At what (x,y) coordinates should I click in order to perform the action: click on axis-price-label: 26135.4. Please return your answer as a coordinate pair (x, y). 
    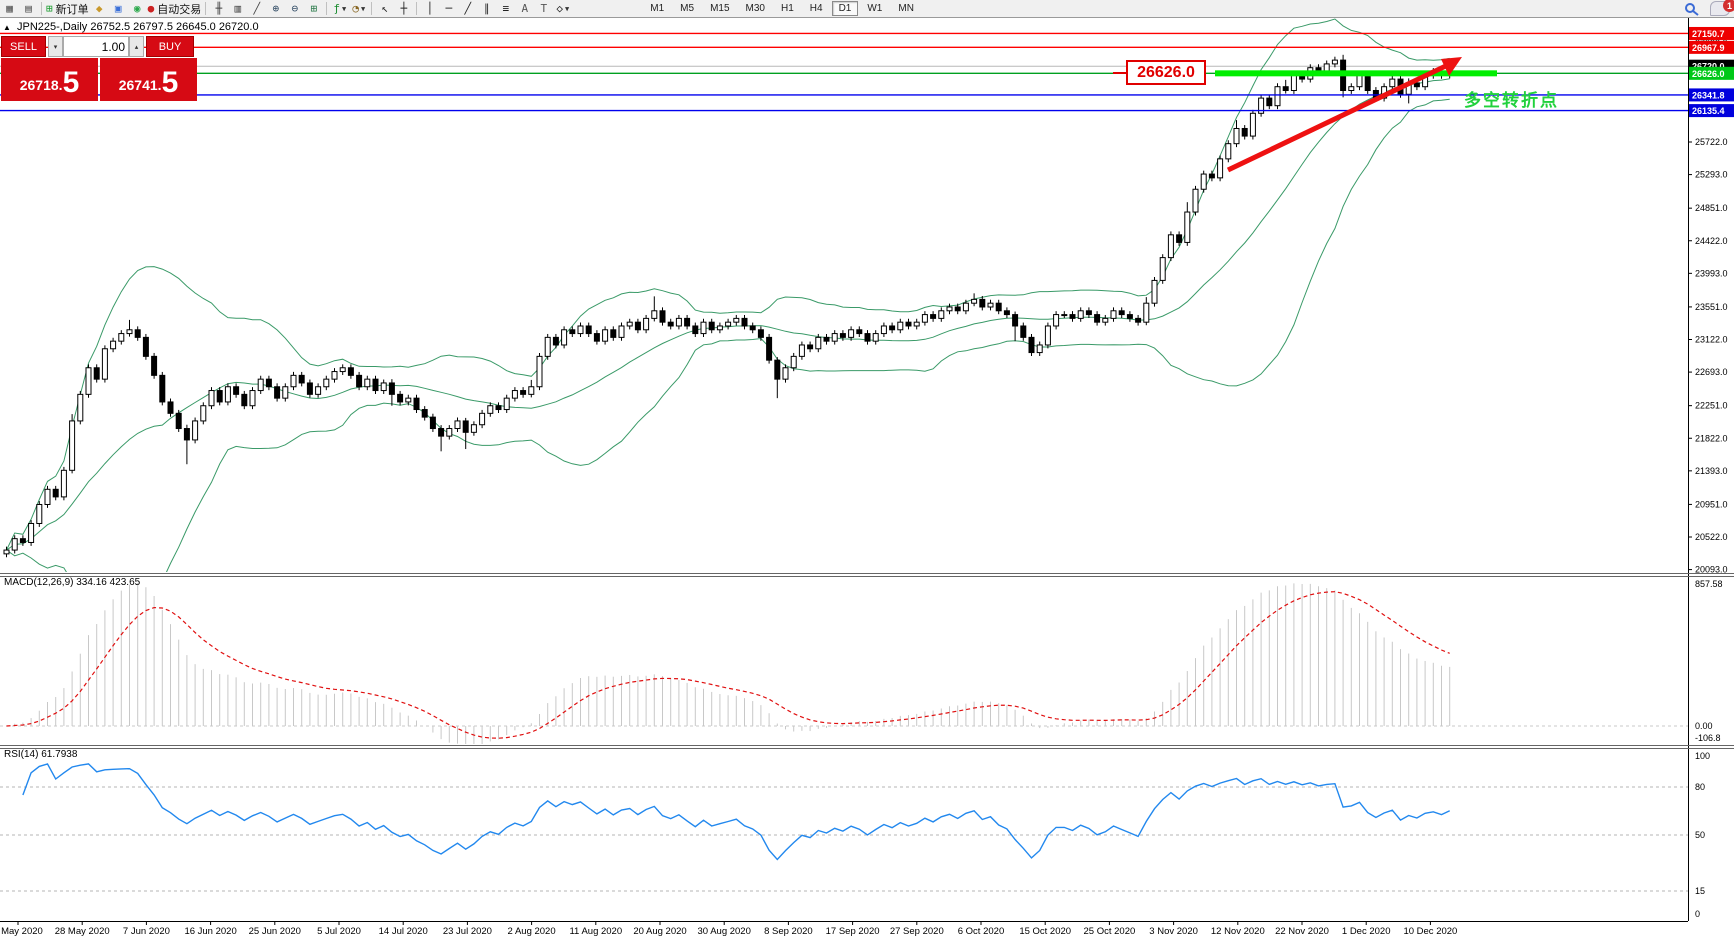
    Looking at the image, I should click on (1711, 111).